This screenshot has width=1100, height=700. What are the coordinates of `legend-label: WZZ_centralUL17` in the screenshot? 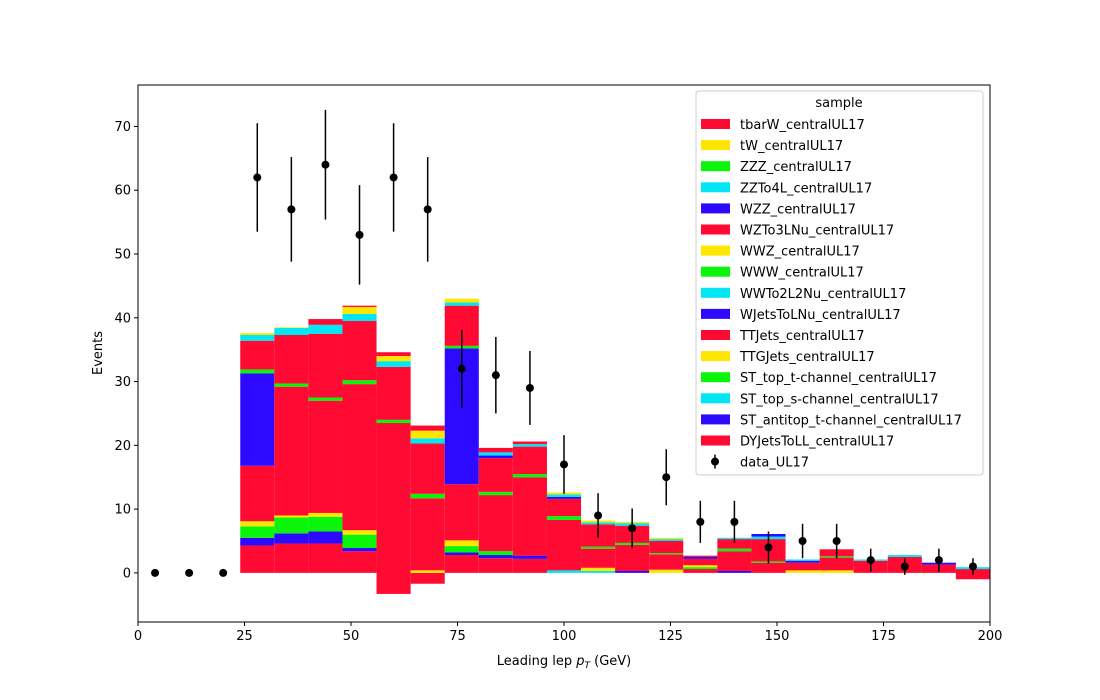 It's located at (798, 209).